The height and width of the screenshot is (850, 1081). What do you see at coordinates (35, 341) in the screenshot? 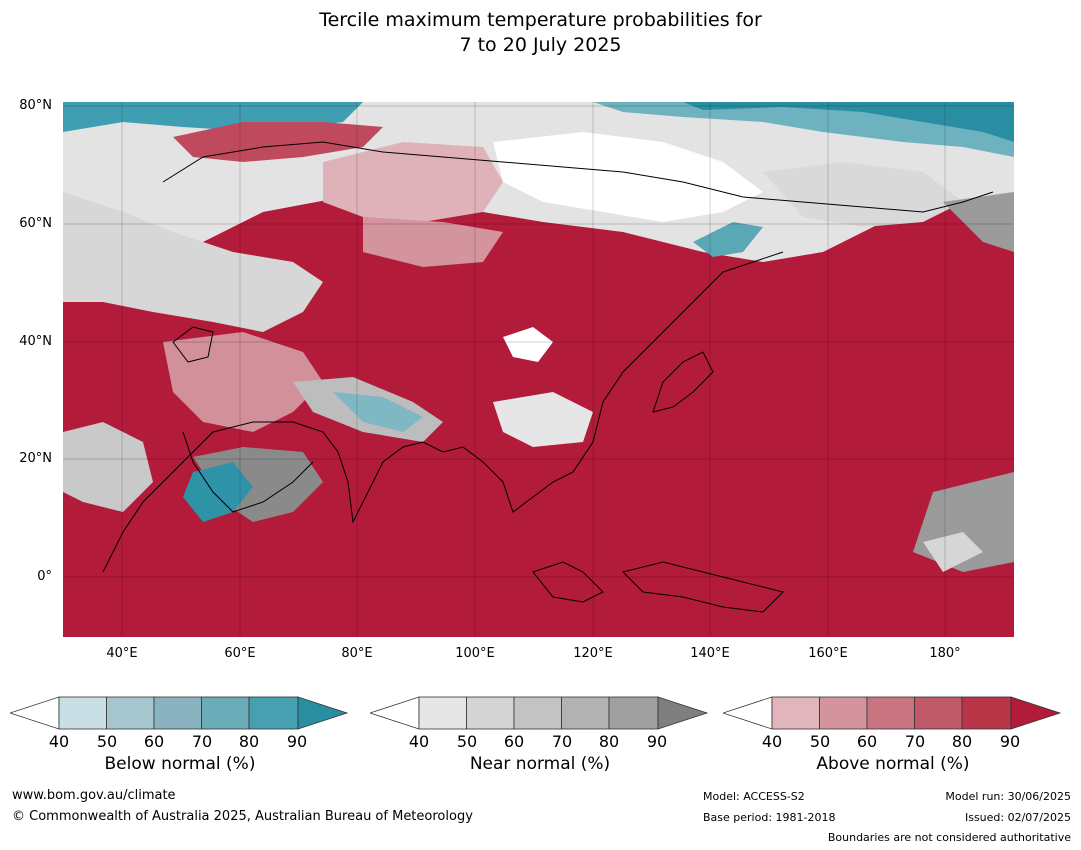
I see `lat-label-40n: 40°N` at bounding box center [35, 341].